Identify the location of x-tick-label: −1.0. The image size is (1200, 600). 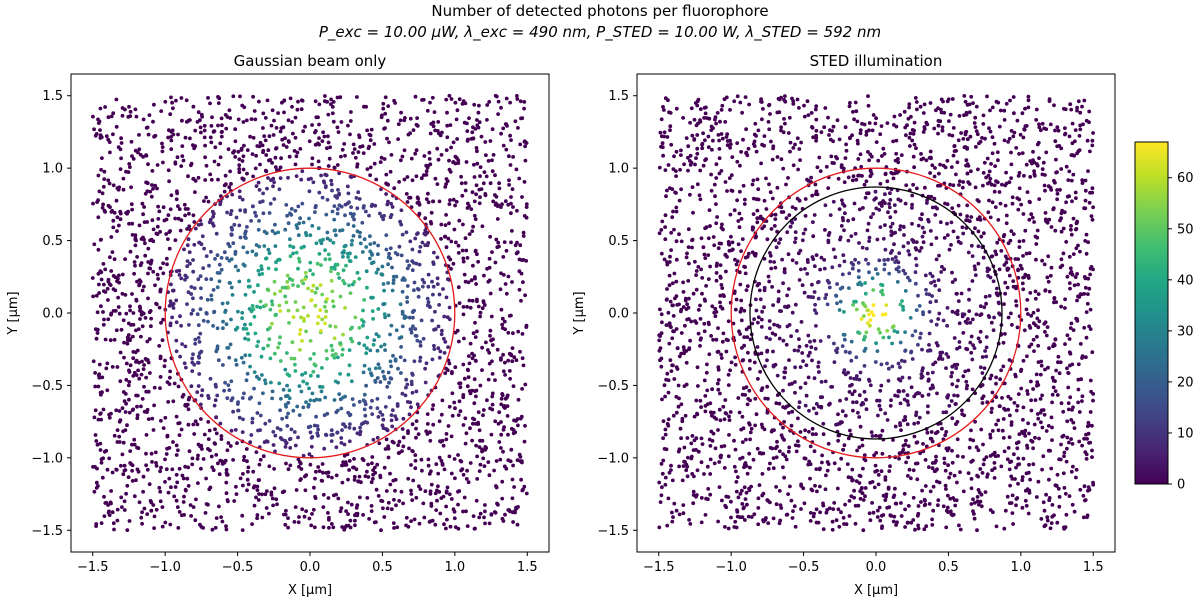
(165, 567).